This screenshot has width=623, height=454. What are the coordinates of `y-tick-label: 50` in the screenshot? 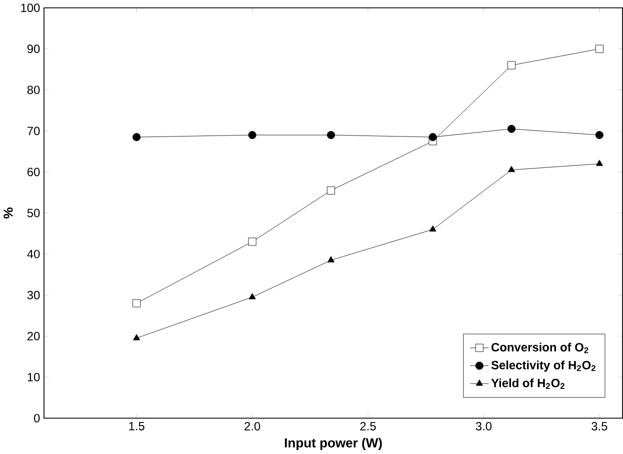 It's located at (33, 213).